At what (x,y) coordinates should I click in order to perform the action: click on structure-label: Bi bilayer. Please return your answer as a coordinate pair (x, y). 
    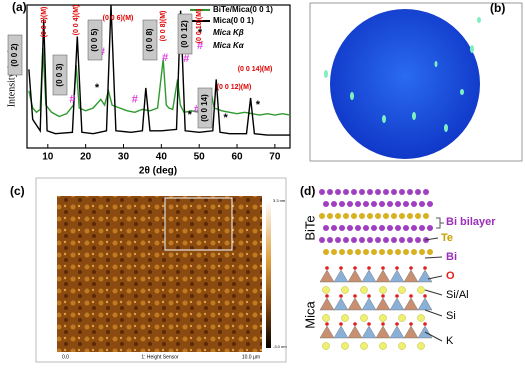
    Looking at the image, I should click on (471, 222).